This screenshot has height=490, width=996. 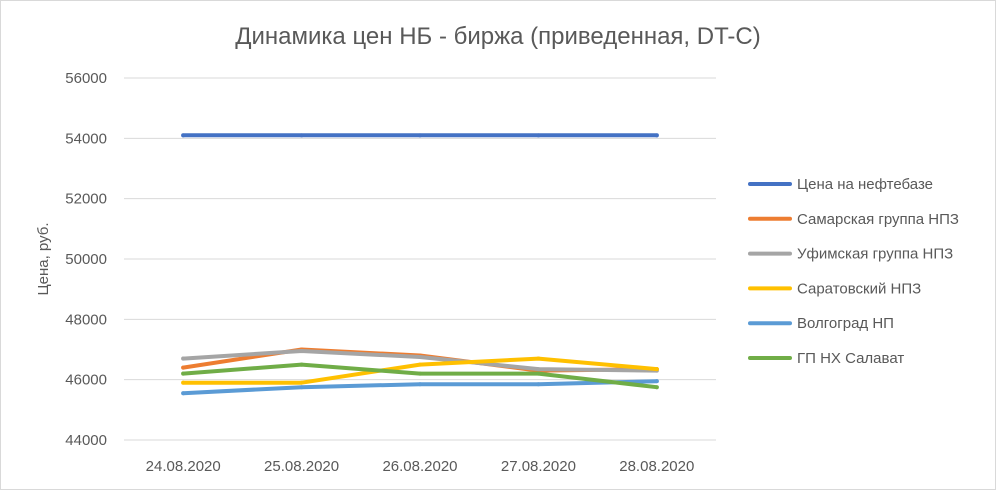 I want to click on x-tick-label: 24.08.2020, so click(x=183, y=466).